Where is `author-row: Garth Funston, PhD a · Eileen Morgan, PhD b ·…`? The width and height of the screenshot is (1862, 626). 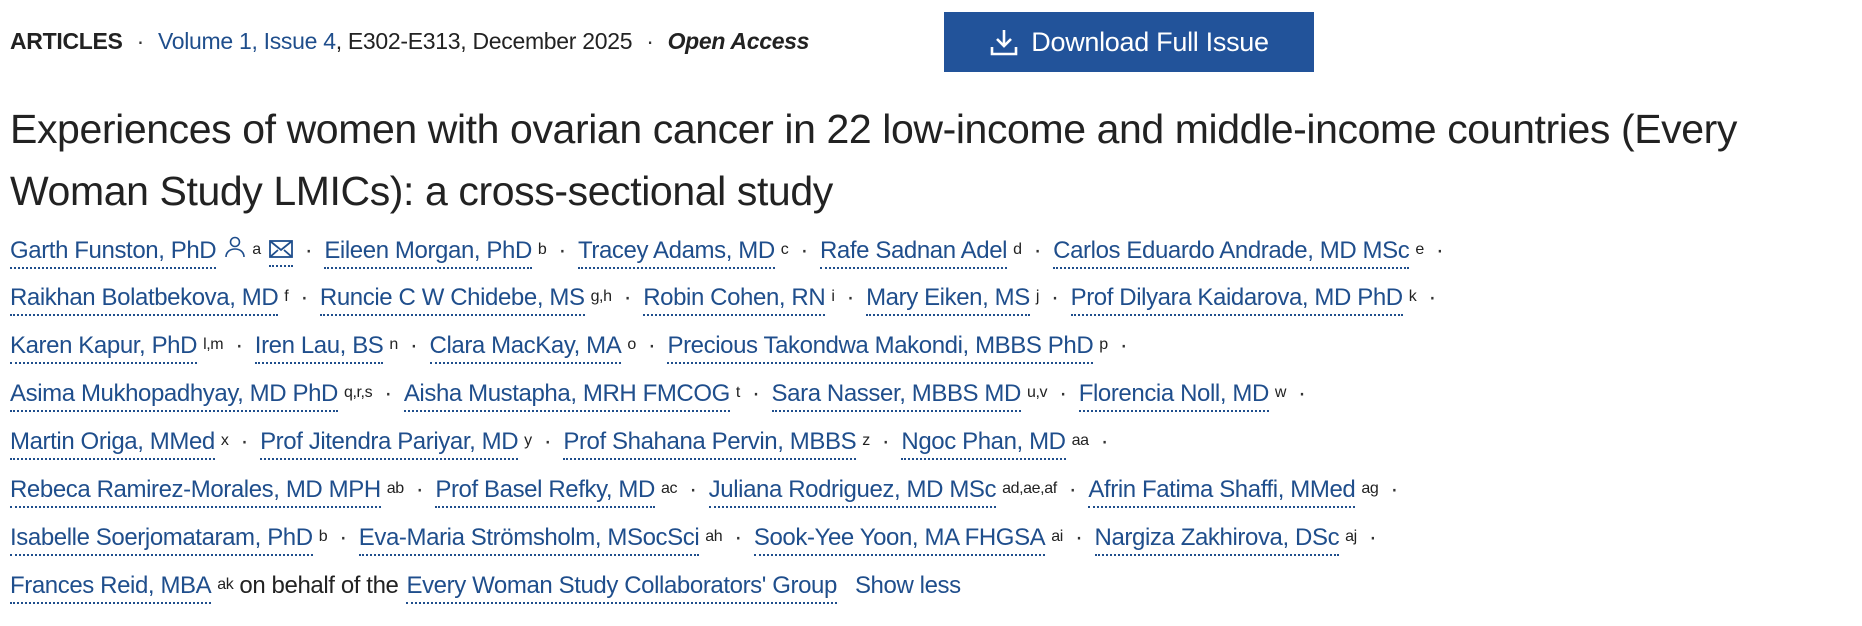 author-row: Garth Funston, PhD a · Eileen Morgan, PhD b ·… is located at coordinates (732, 260).